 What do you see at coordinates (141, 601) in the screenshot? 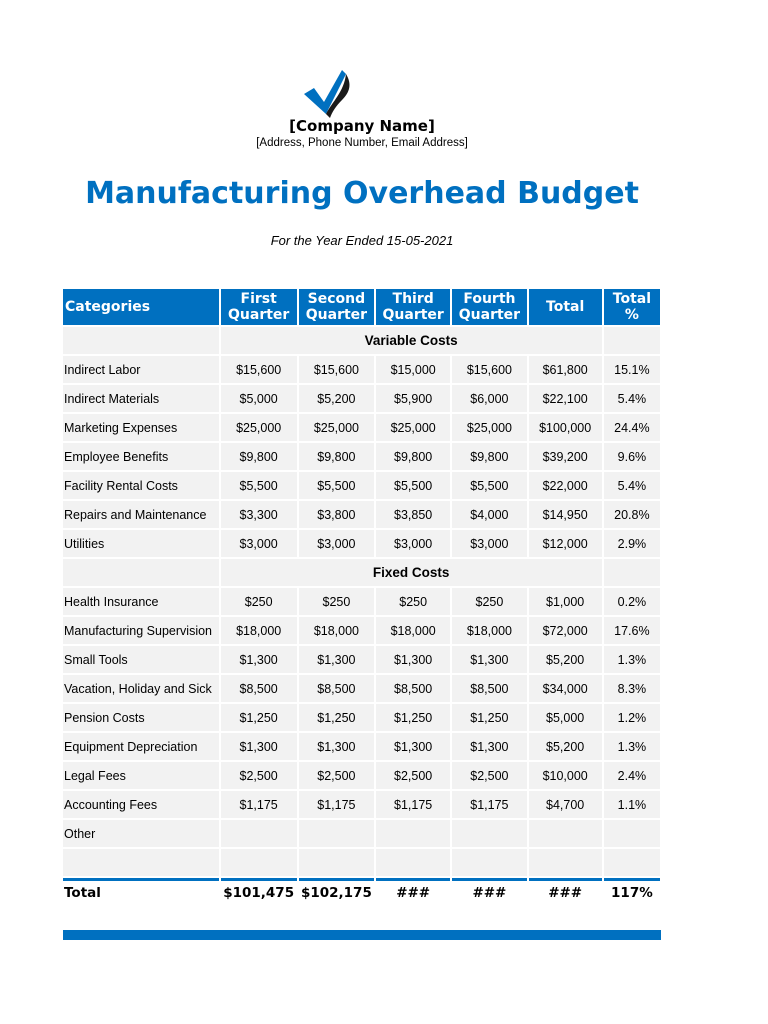
I see `row-label: Health Insurance` at bounding box center [141, 601].